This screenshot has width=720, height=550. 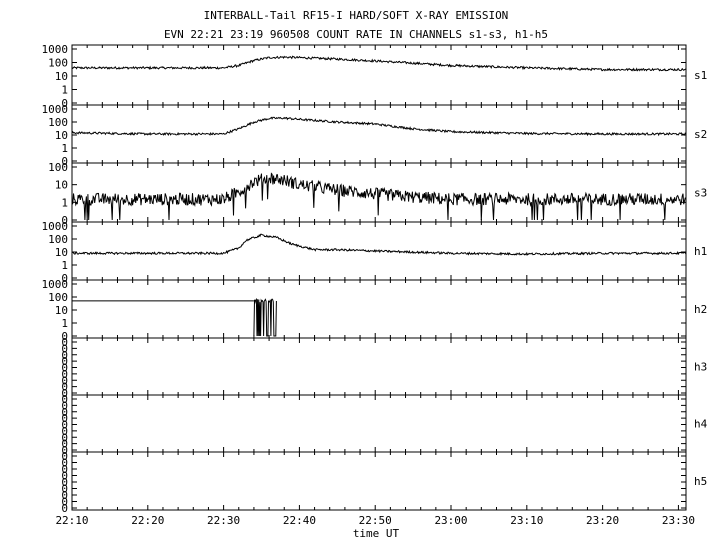 I want to click on x-tick-label: 23:20, so click(x=602, y=520).